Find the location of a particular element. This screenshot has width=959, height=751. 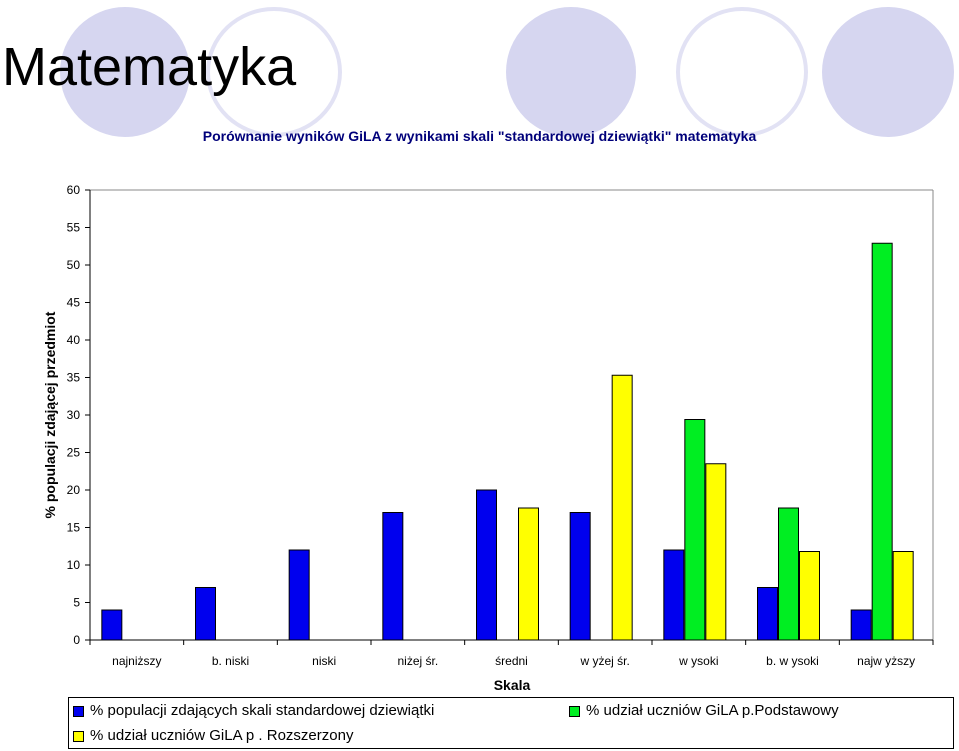

legend-item: % udział uczniów GiLA p . Rozszerzony is located at coordinates (213, 735).